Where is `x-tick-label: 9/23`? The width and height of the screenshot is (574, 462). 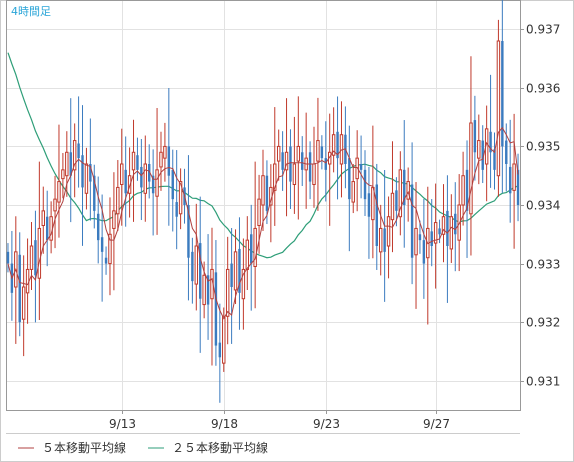 x-tick-label: 9/23 is located at coordinates (326, 424).